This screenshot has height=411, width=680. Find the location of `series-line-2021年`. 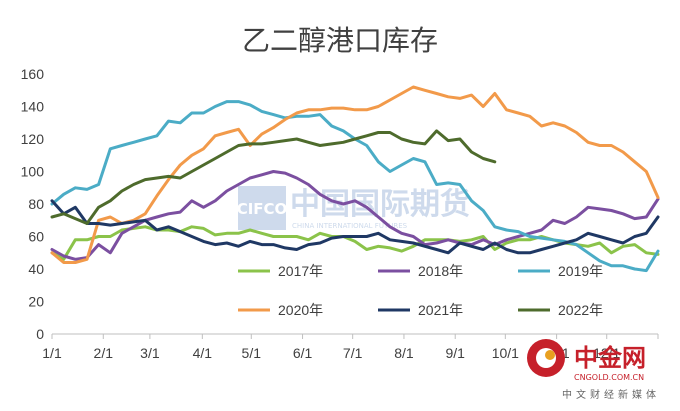

series-line-2021年 is located at coordinates (355, 227).